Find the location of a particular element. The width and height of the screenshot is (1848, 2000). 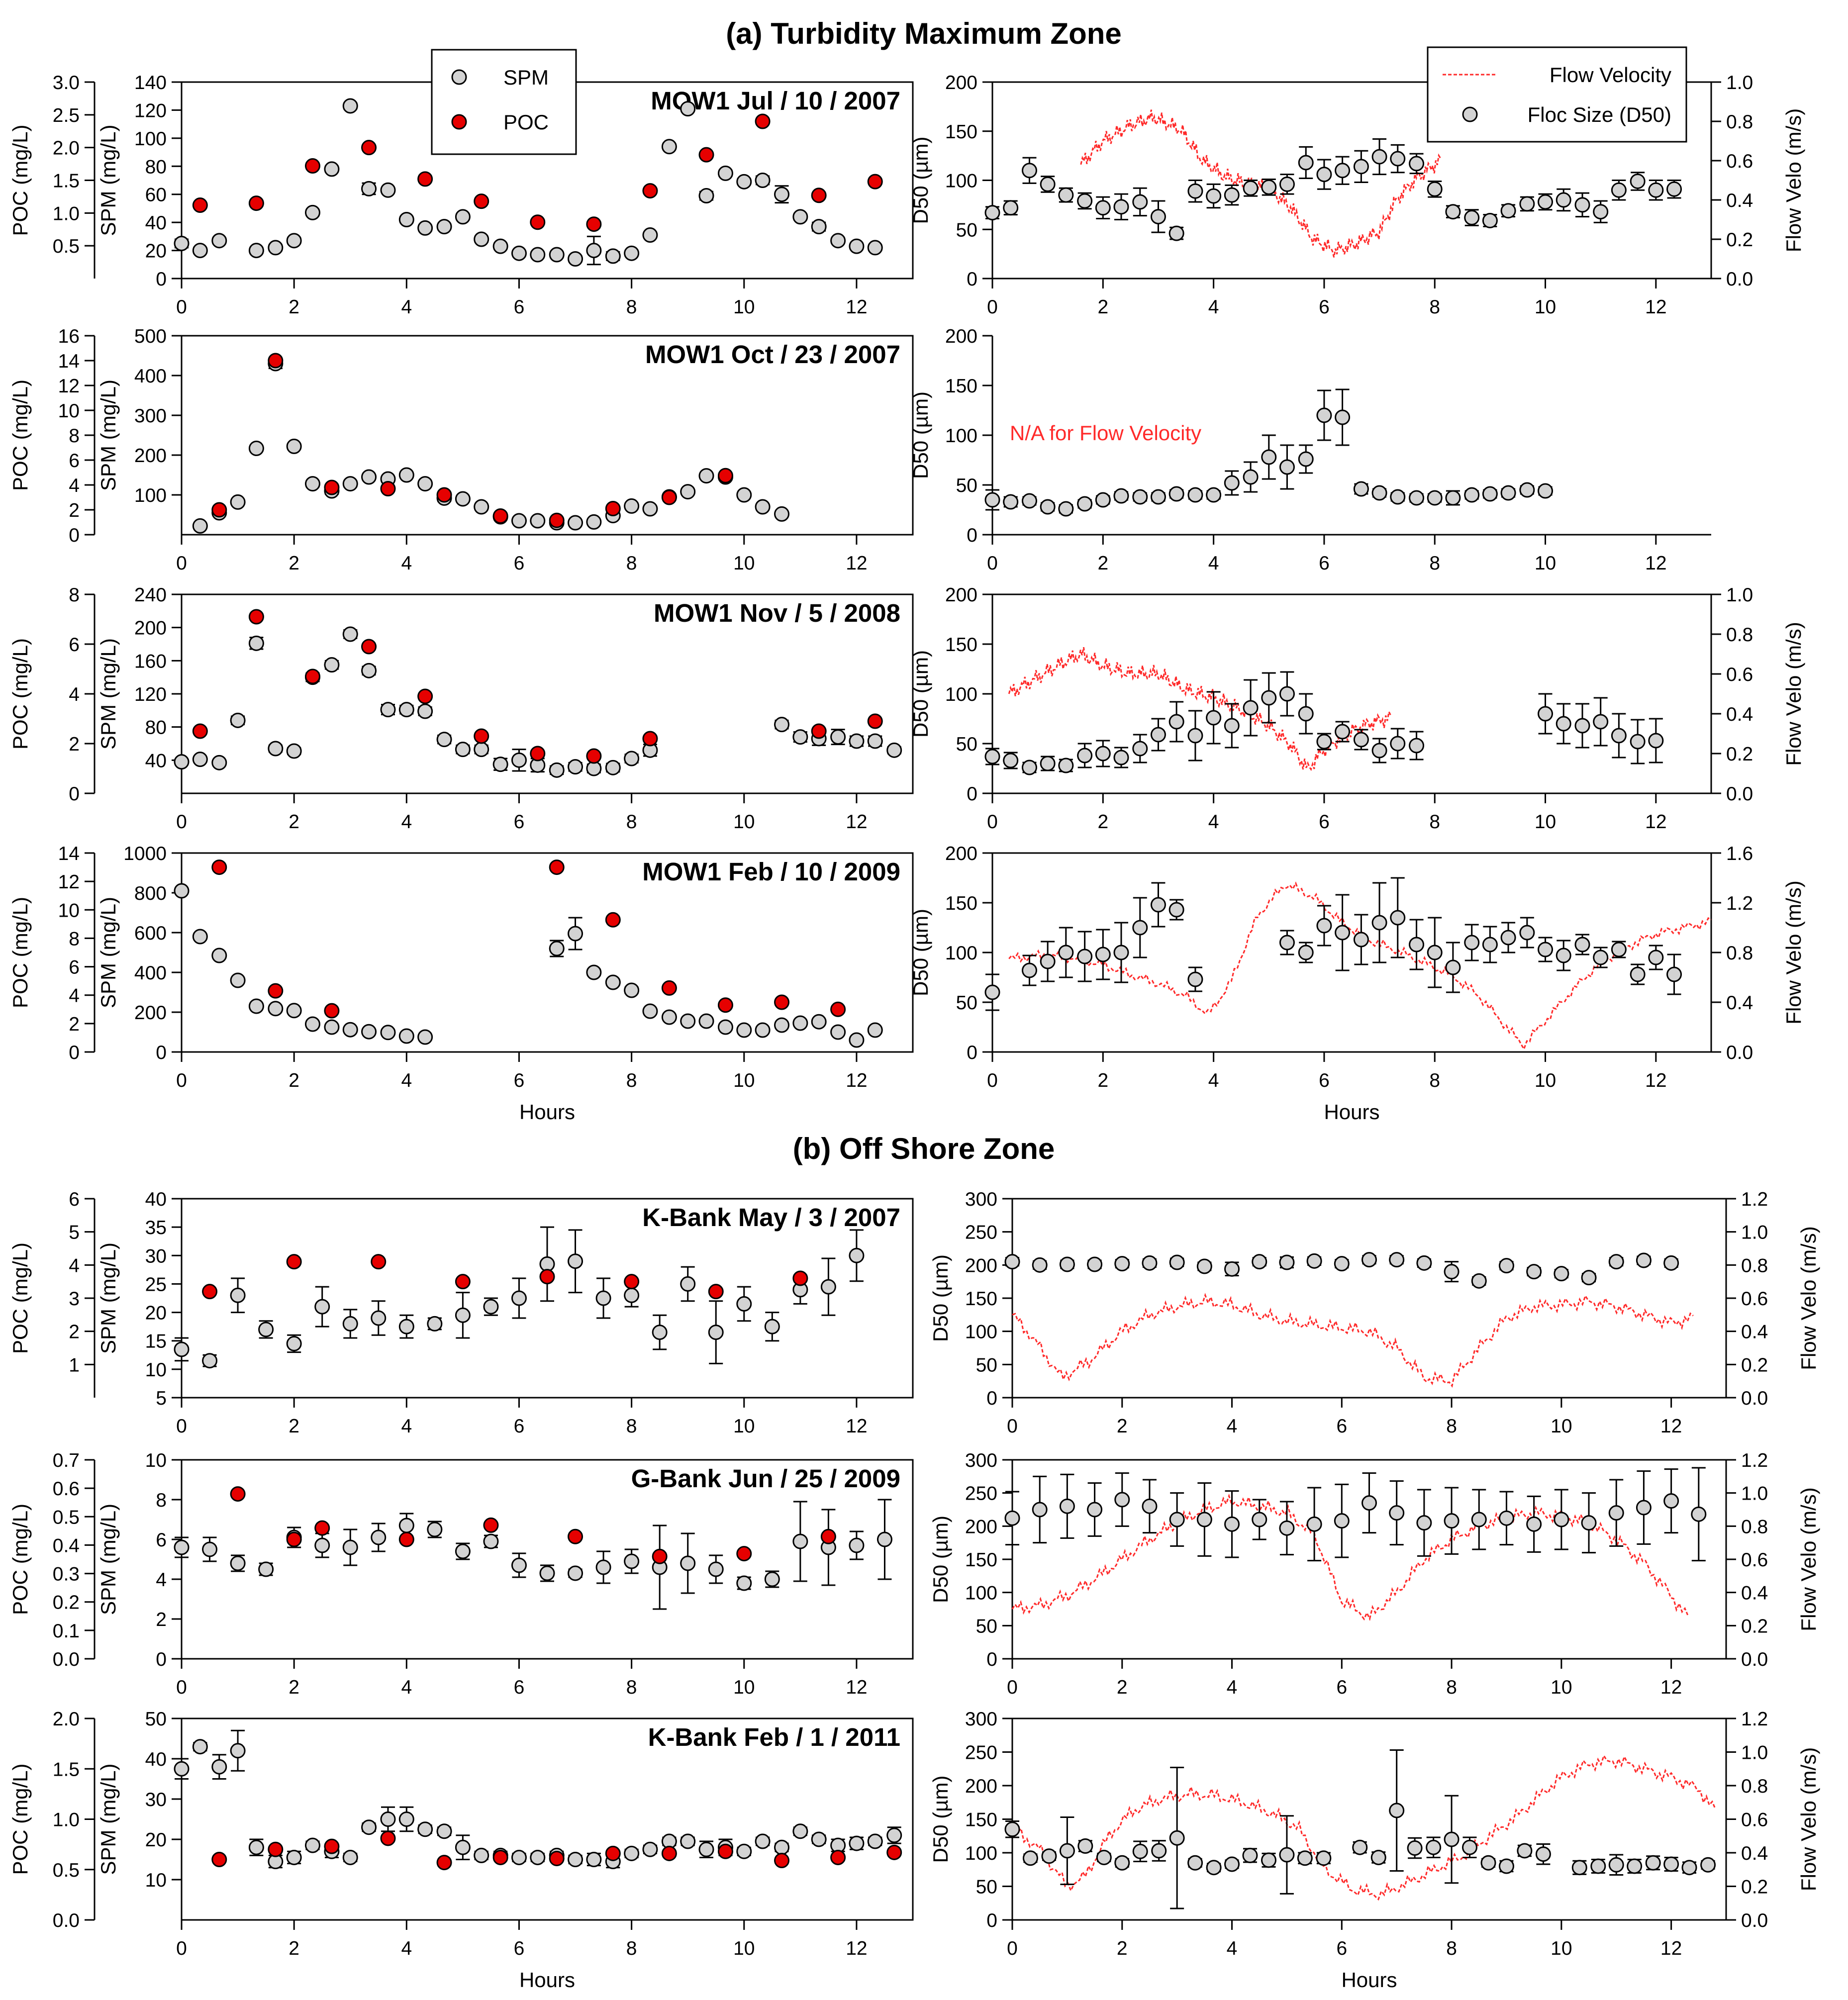

flow-axis-tick-label: 1.0 is located at coordinates (1755, 1753).